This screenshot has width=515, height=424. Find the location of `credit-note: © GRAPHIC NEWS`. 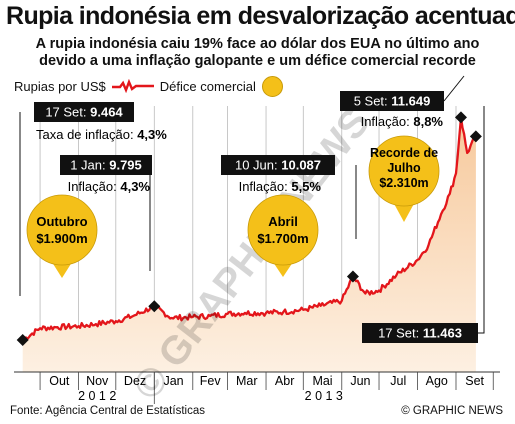

credit-note: © GRAPHIC NEWS is located at coordinates (452, 411).